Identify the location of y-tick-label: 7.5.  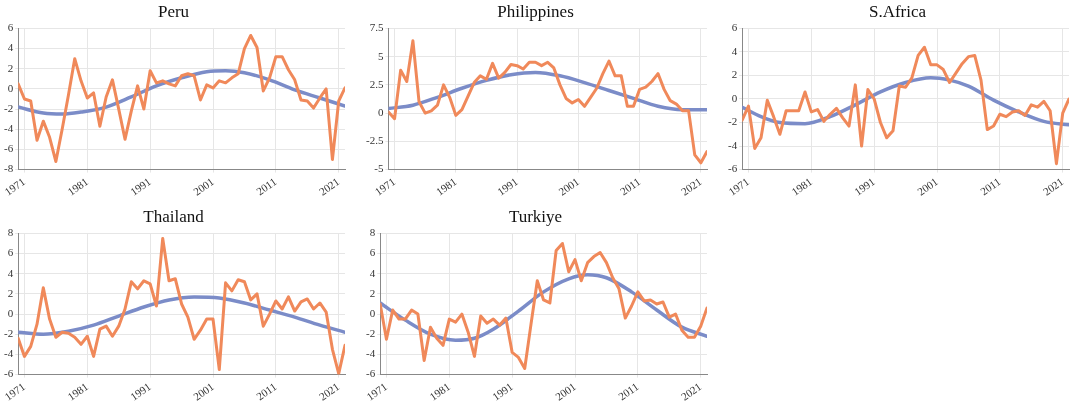
(376, 27).